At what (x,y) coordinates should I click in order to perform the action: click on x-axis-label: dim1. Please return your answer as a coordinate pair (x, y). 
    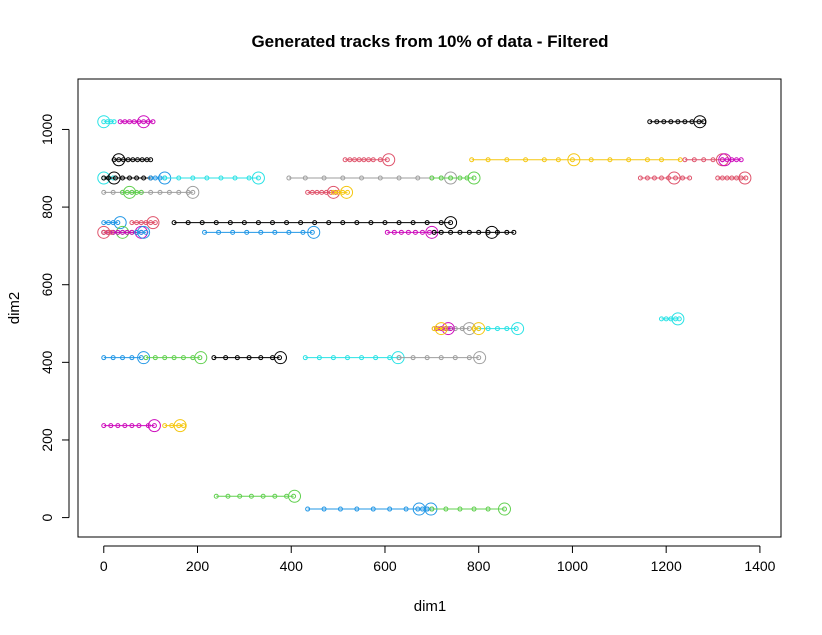
    Looking at the image, I should click on (430, 606).